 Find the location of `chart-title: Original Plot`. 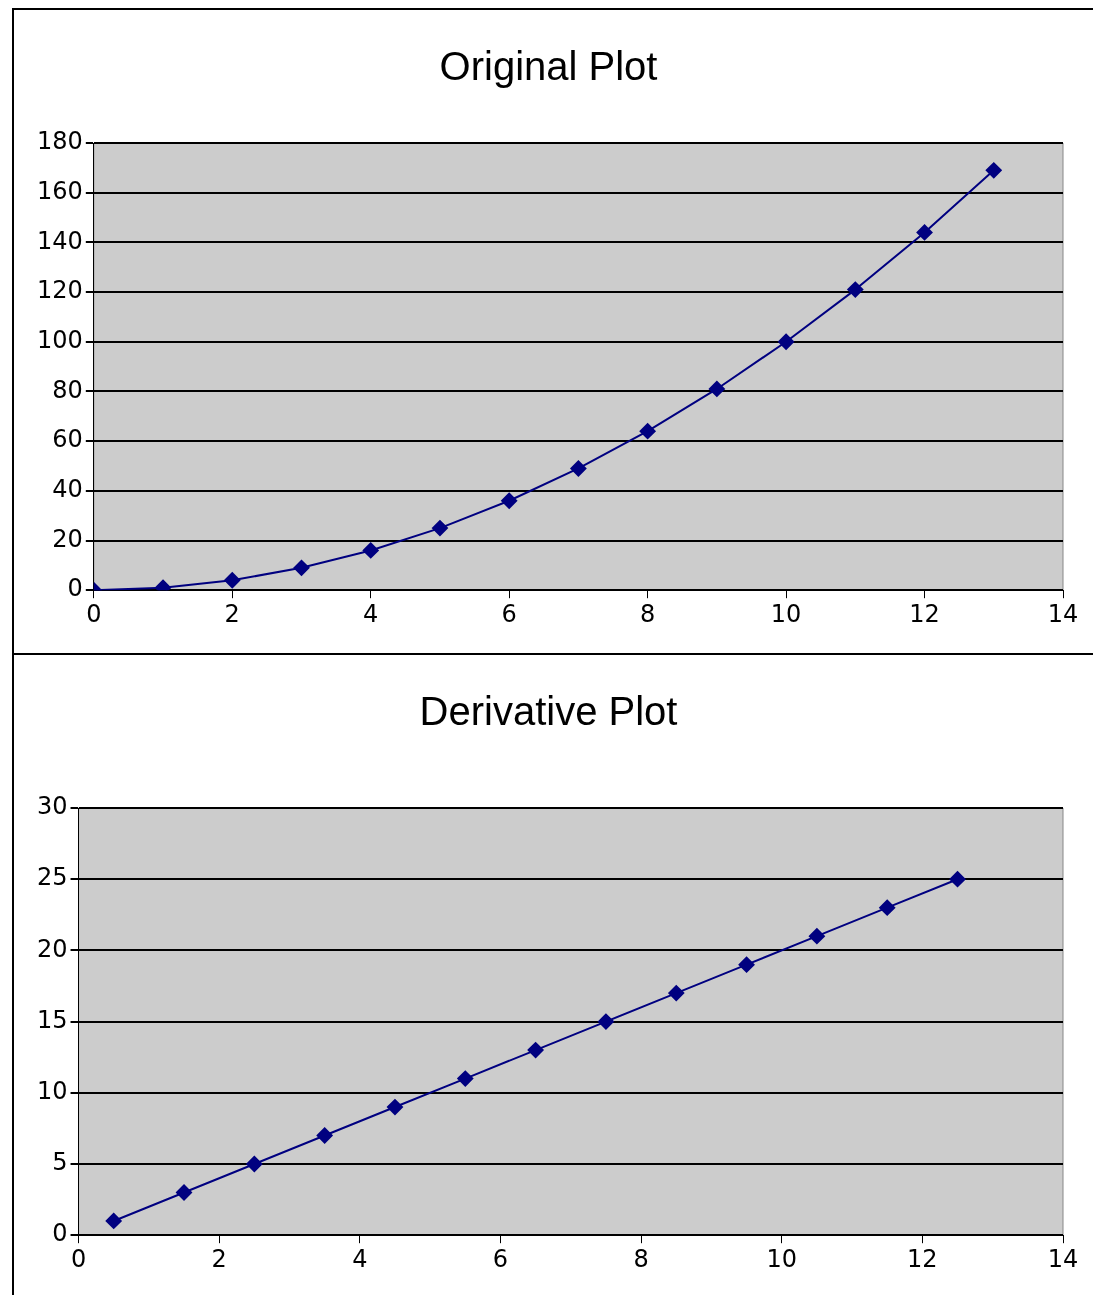

chart-title: Original Plot is located at coordinates (548, 66).